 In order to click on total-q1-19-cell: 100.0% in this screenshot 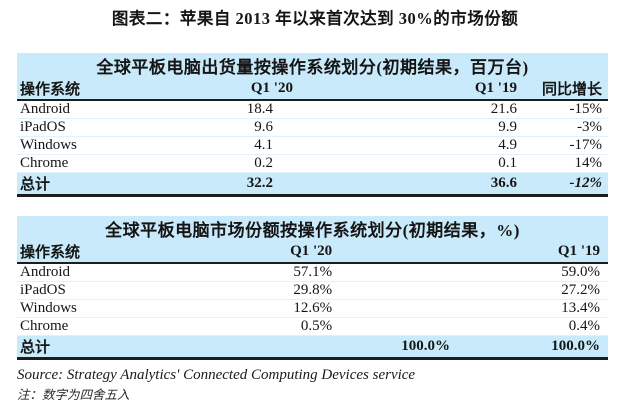, I will do `click(529, 347)`.